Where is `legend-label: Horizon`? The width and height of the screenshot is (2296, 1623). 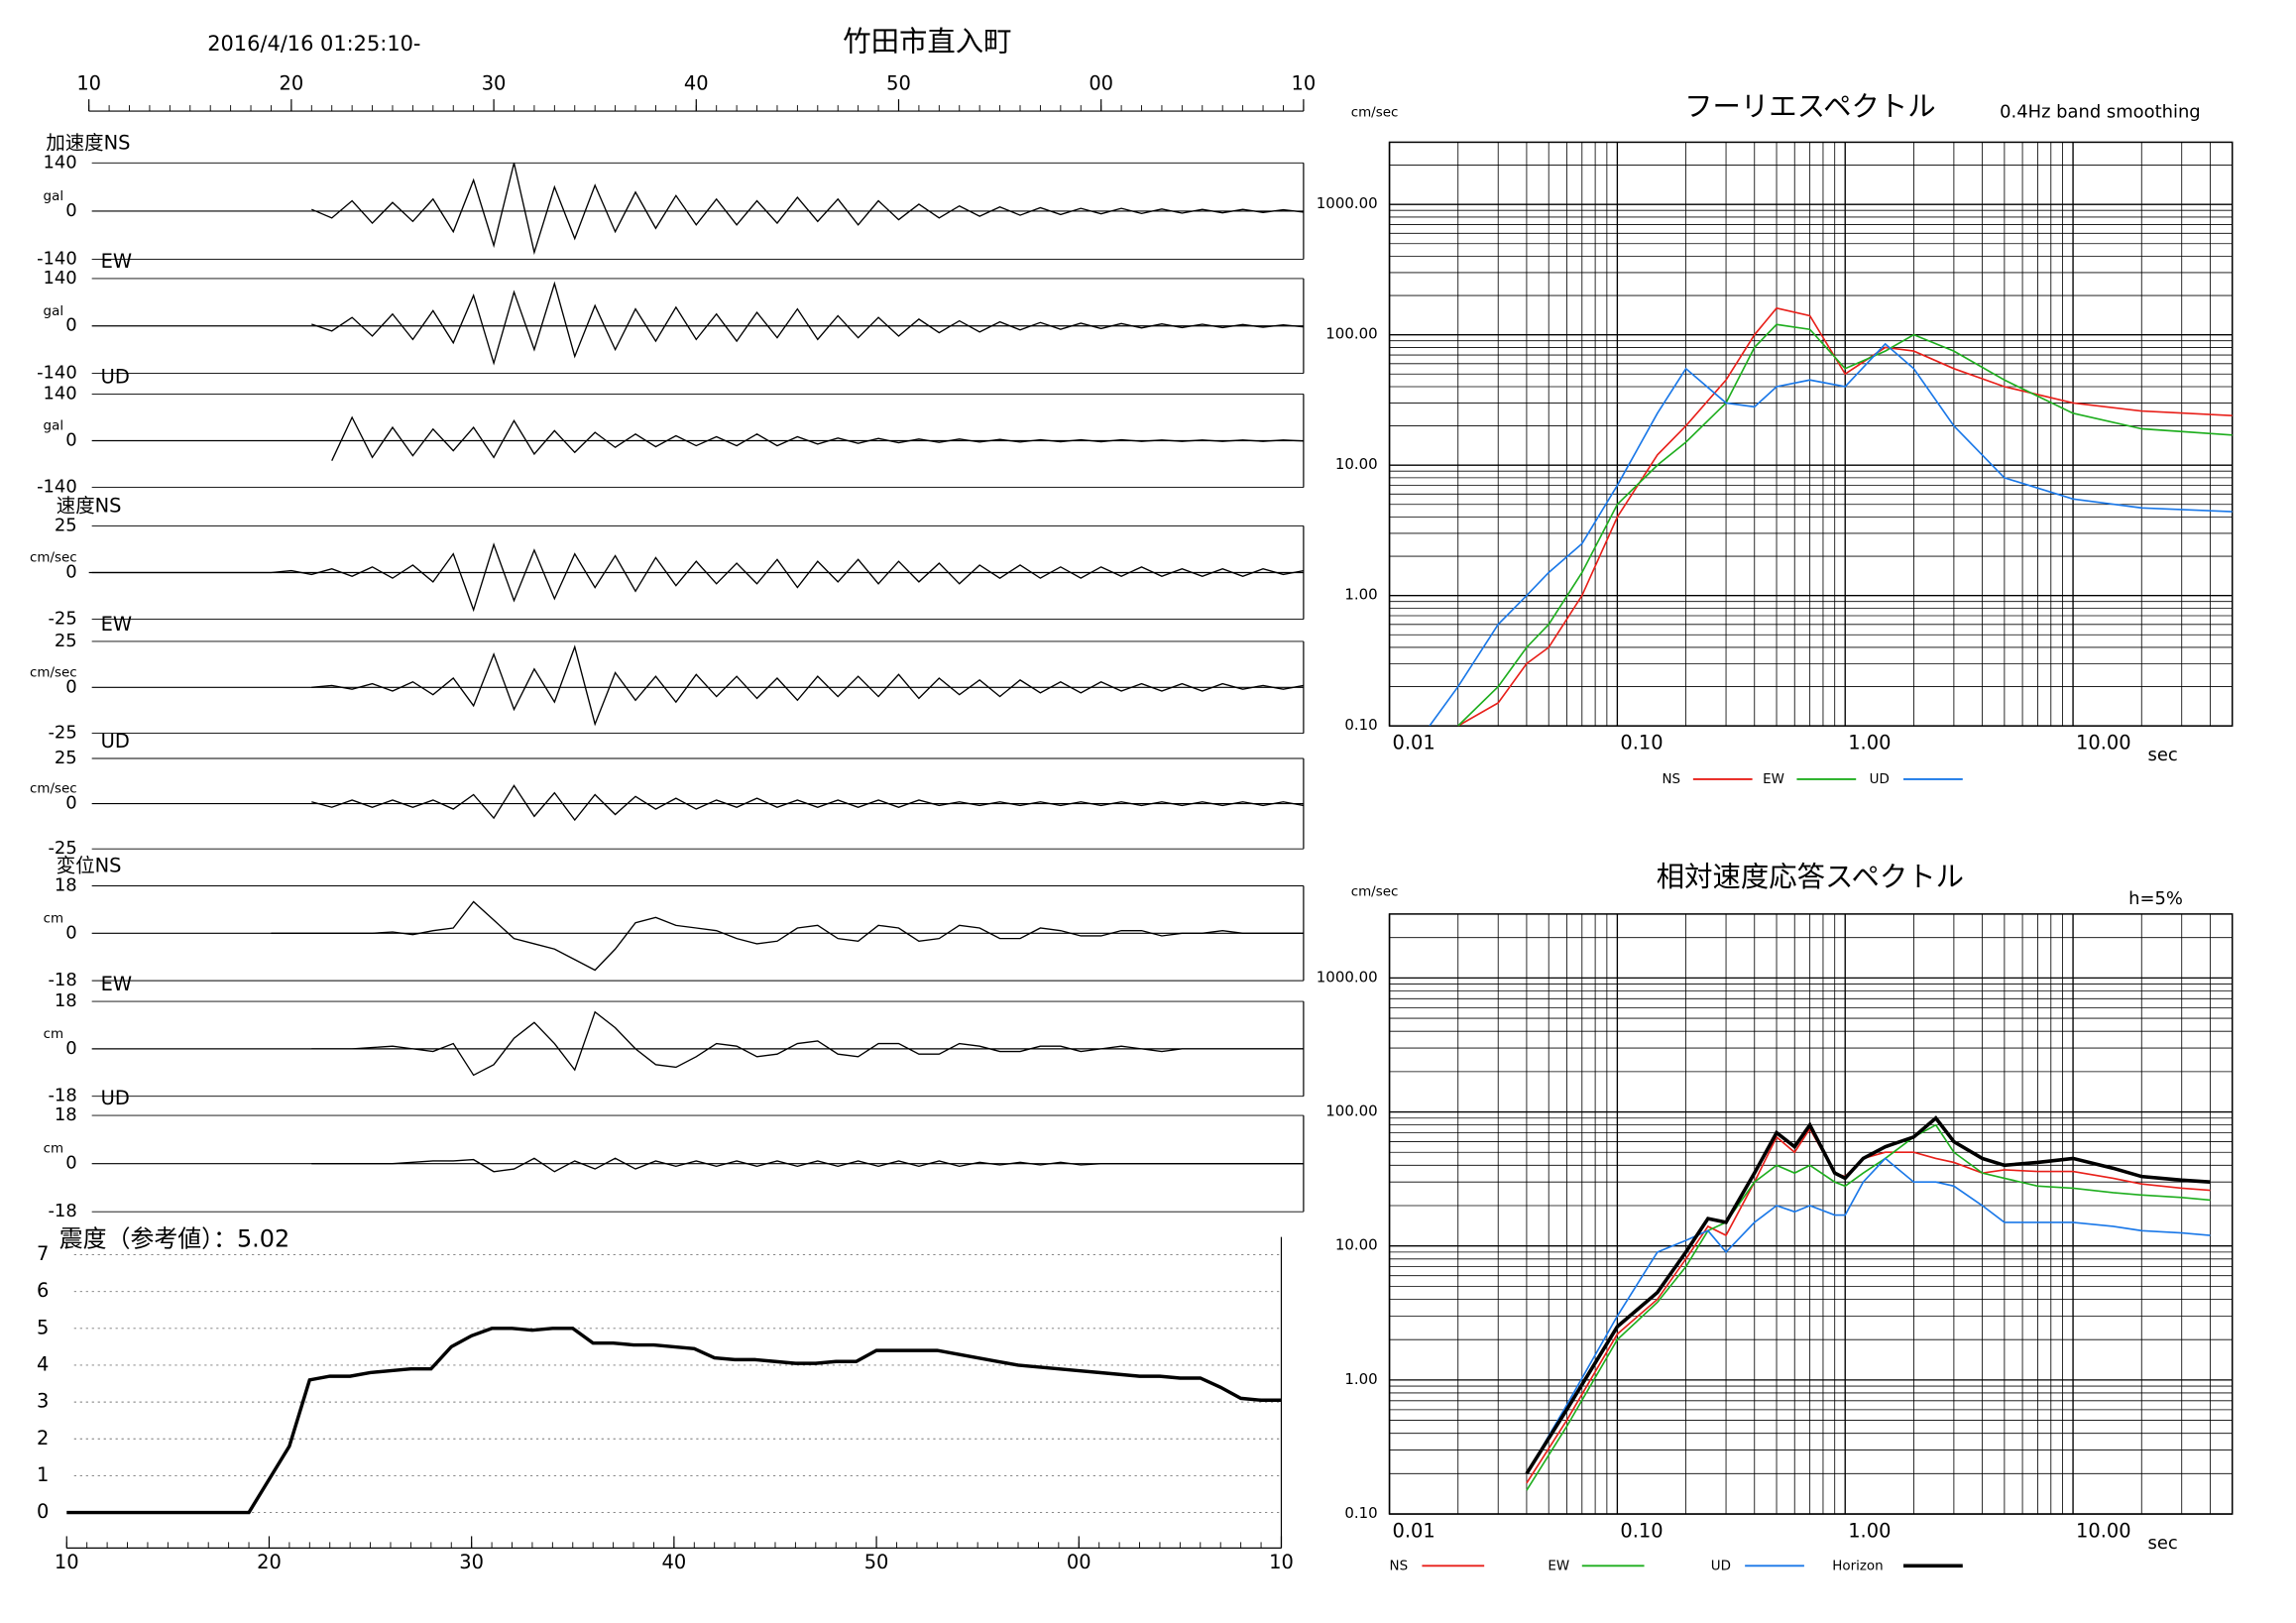
legend-label: Horizon is located at coordinates (1857, 1566).